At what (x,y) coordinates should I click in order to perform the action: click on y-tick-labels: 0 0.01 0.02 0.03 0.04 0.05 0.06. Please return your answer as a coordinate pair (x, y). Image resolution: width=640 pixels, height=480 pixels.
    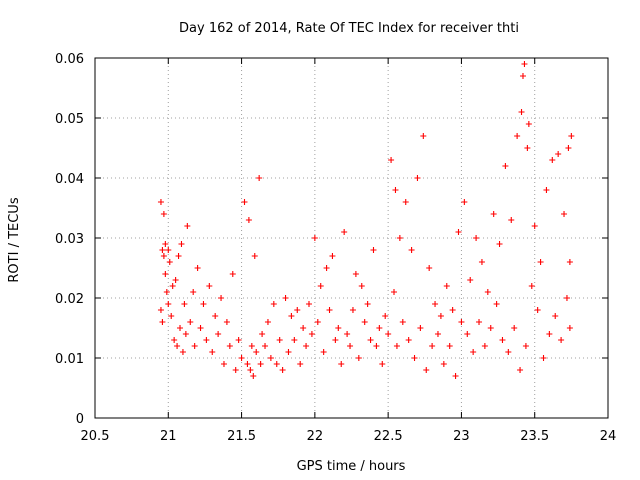
    Looking at the image, I should click on (69, 239).